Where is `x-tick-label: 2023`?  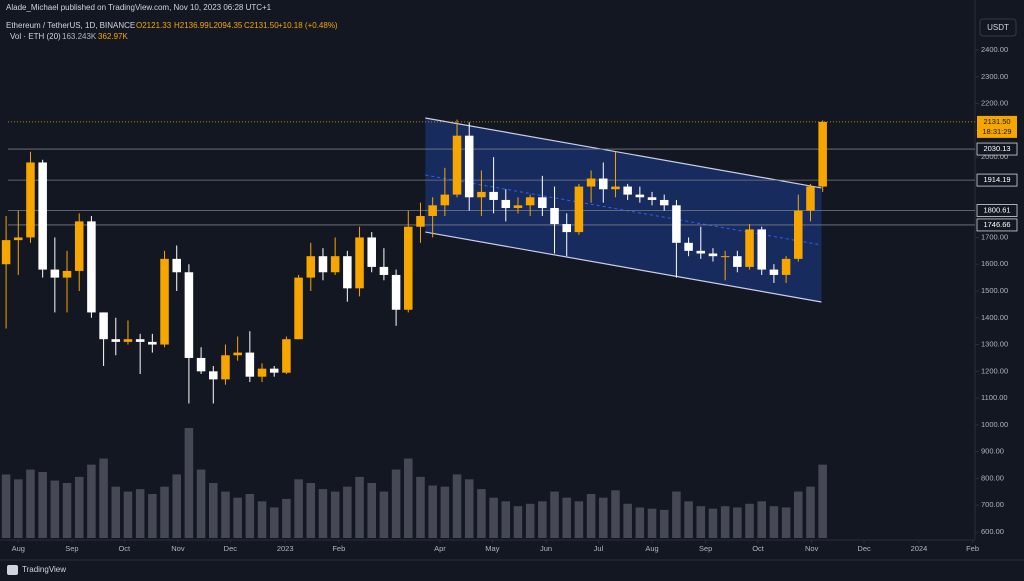 x-tick-label: 2023 is located at coordinates (285, 548).